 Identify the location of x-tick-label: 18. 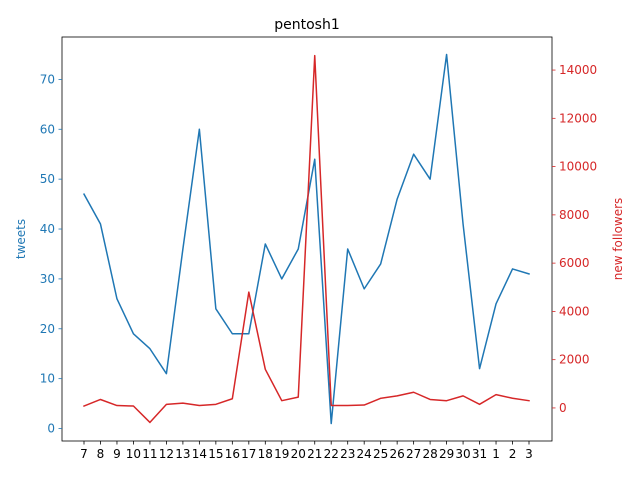
(265, 454).